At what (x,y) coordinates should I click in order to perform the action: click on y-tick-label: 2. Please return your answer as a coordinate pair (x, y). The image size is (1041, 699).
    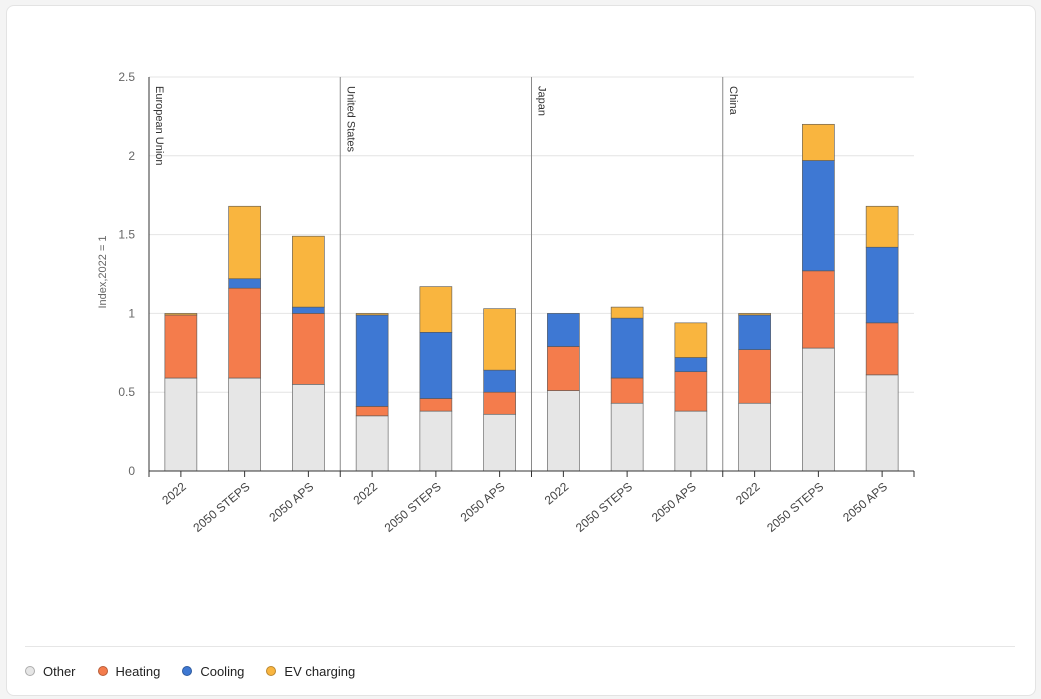
    Looking at the image, I should click on (131, 156).